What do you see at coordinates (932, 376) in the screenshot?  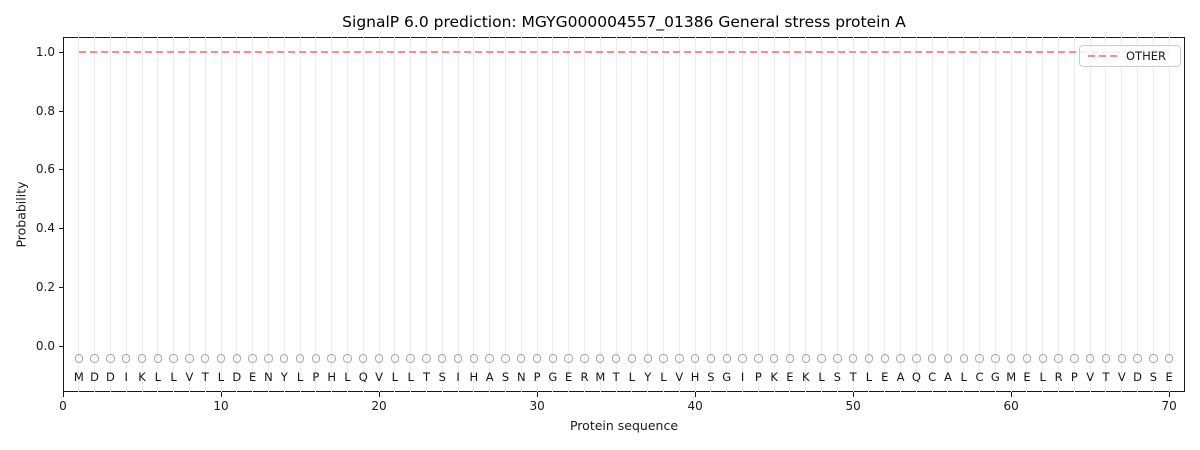 I see `sequence-letter: C` at bounding box center [932, 376].